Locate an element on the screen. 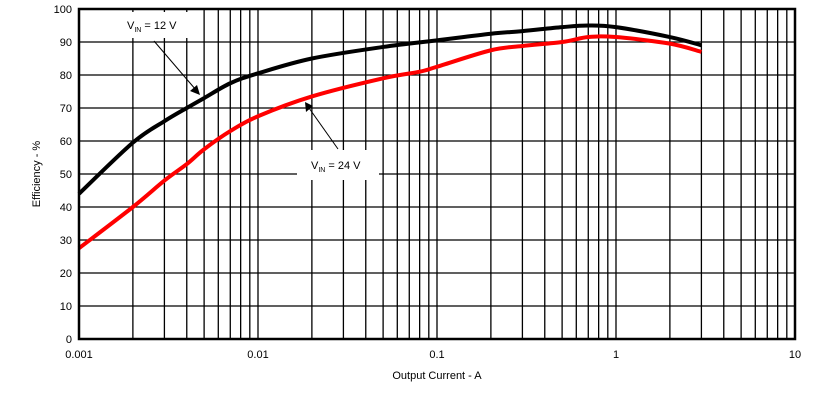 Image resolution: width=827 pixels, height=401 pixels. y-tick-label: 10 is located at coordinates (66, 307).